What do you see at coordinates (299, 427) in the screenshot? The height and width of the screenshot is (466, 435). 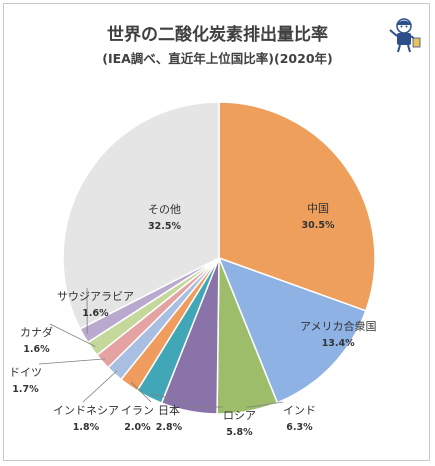 I see `slice-percent-label: 6.3%` at bounding box center [299, 427].